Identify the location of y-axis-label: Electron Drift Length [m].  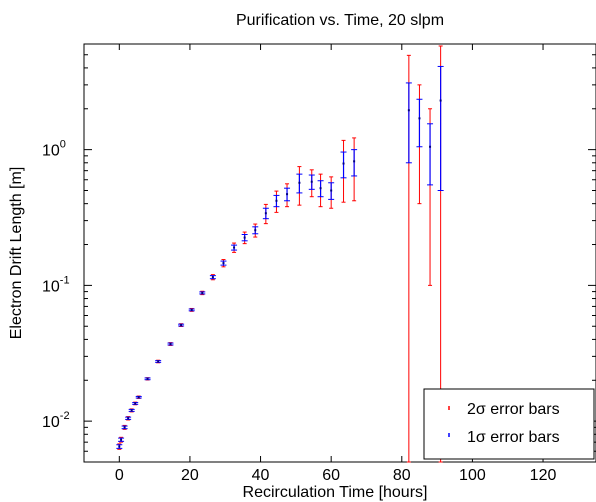
(16, 253).